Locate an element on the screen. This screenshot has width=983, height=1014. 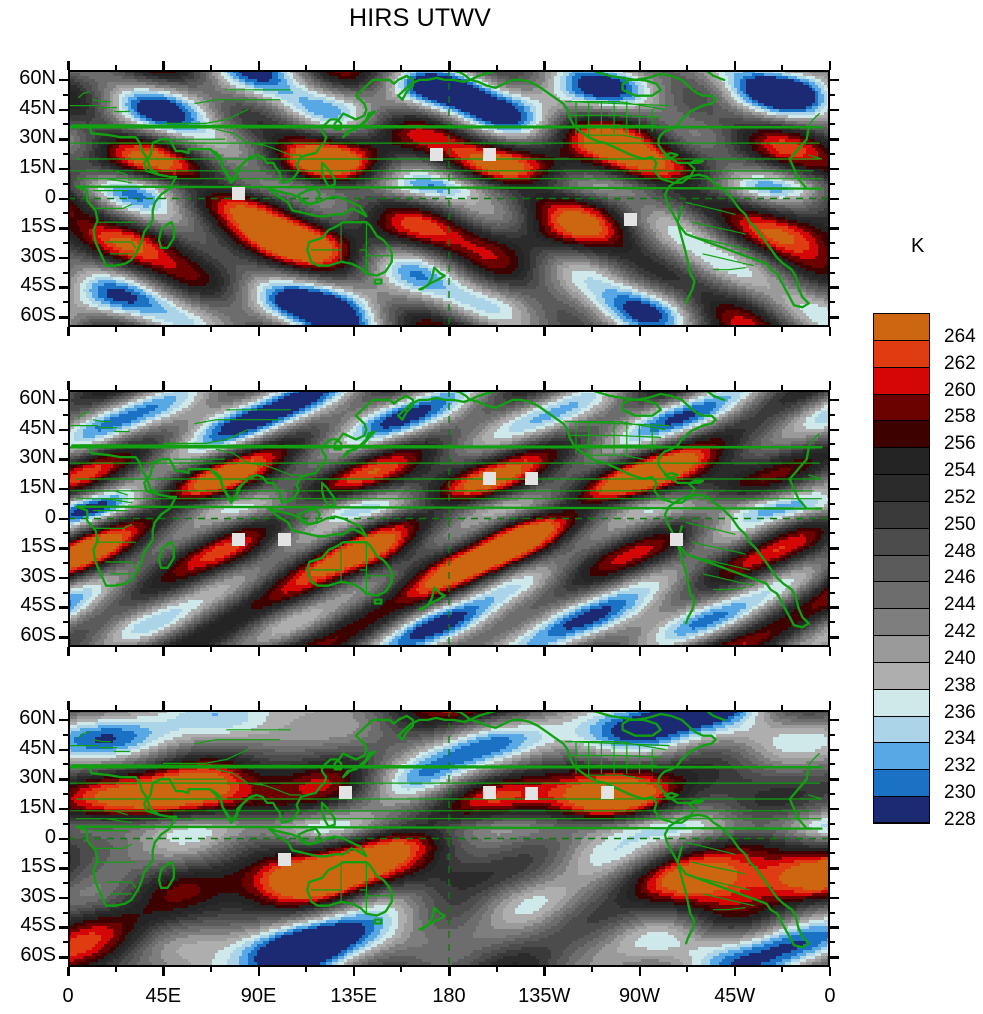
x-tick-label: 90W is located at coordinates (639, 996).